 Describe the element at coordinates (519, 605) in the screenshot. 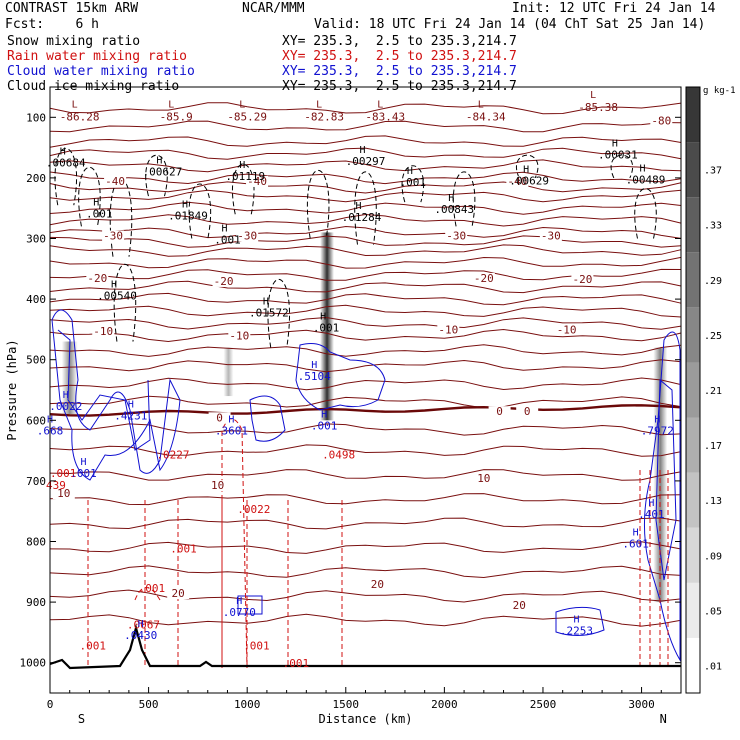

I see `isotherm-label: 20` at that location.